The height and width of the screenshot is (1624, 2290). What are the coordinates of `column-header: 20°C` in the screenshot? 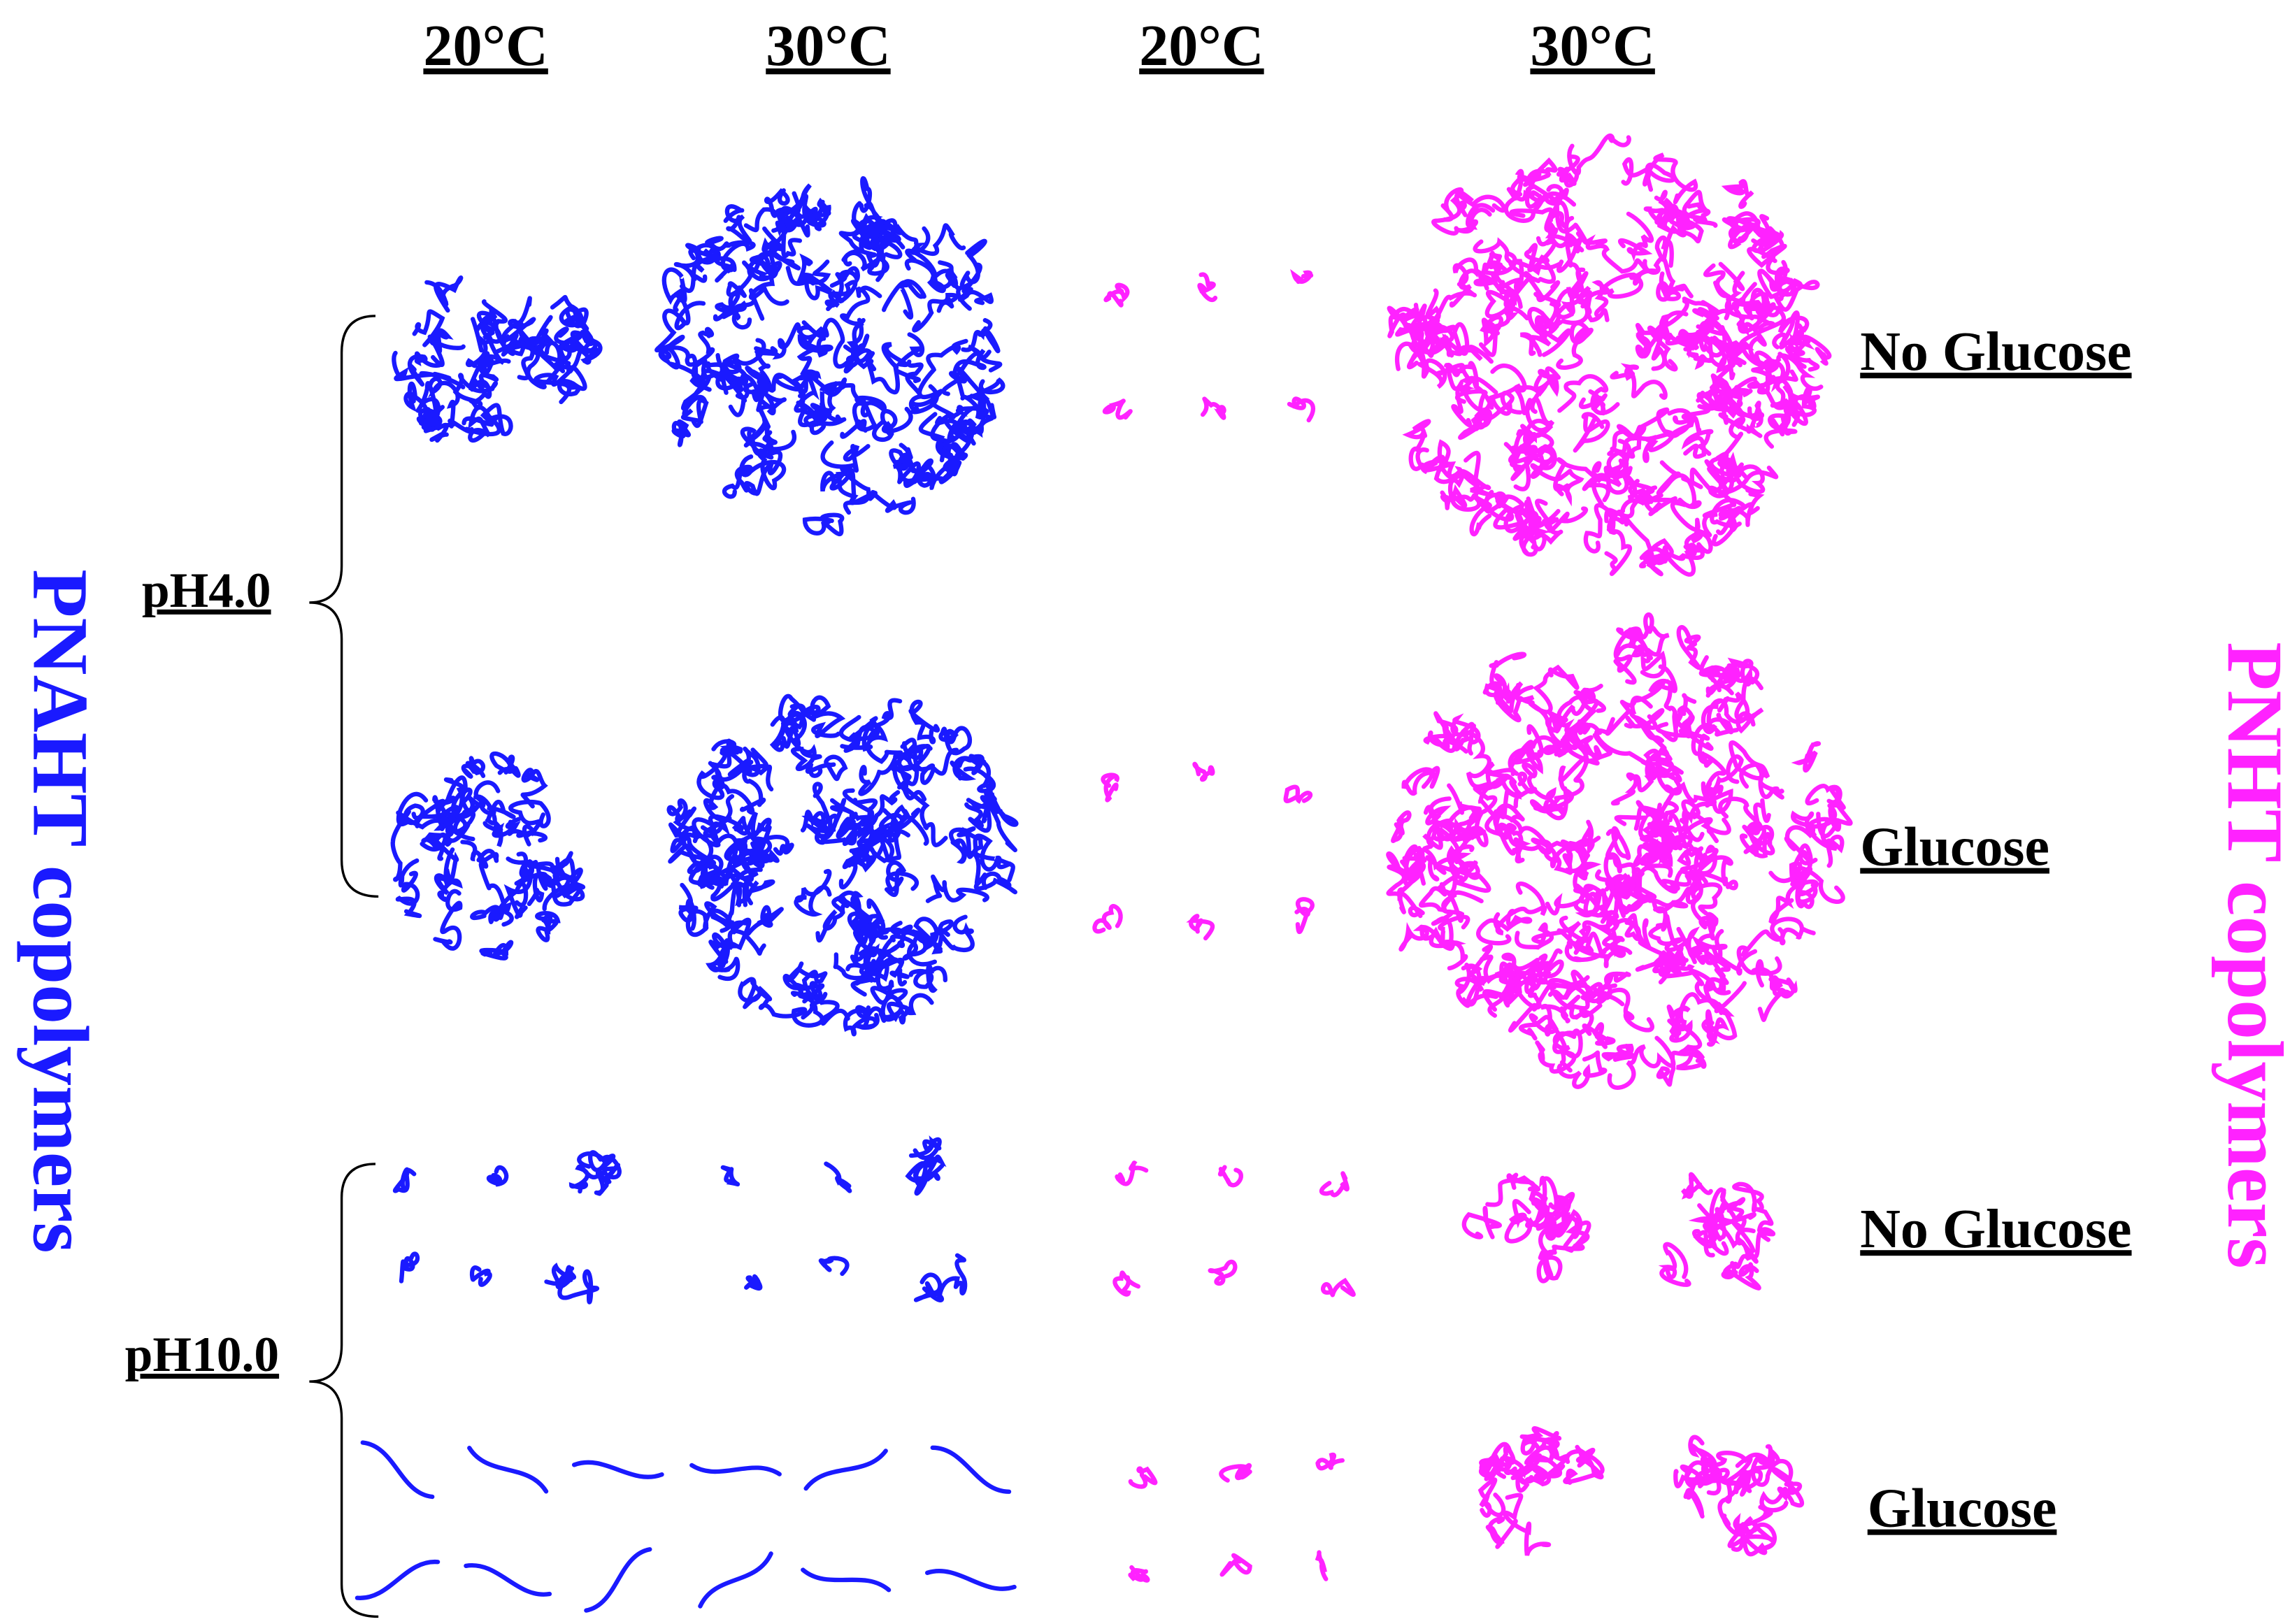 It's located at (1201, 46).